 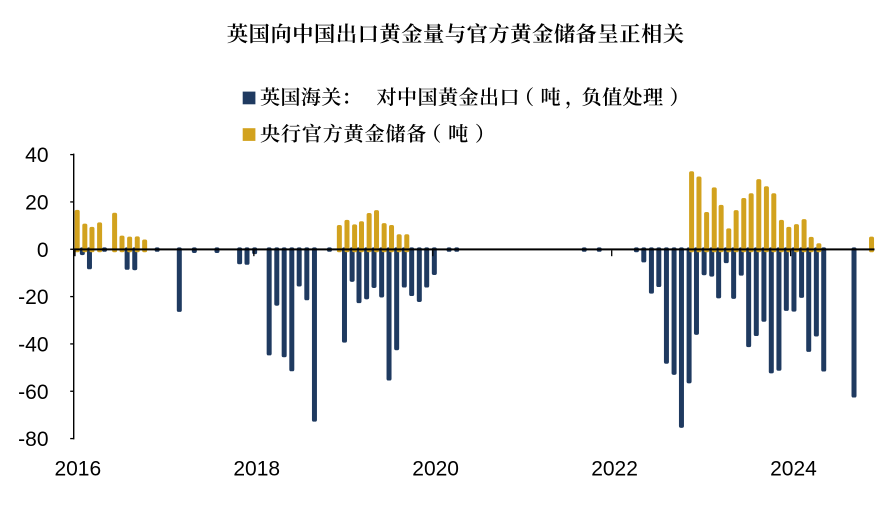 What do you see at coordinates (33, 297) in the screenshot?
I see `svg-text: -20` at bounding box center [33, 297].